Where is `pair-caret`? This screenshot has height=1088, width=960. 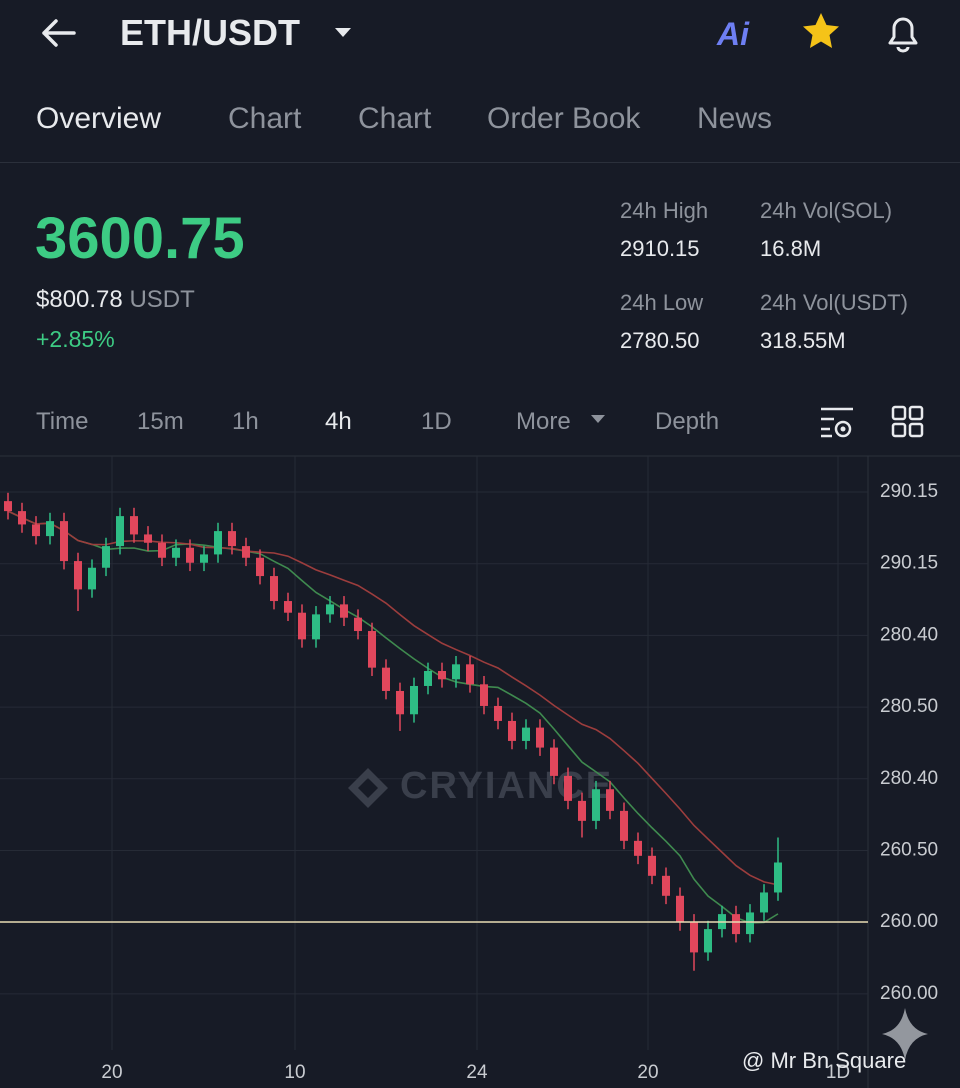
pair-caret is located at coordinates (343, 32).